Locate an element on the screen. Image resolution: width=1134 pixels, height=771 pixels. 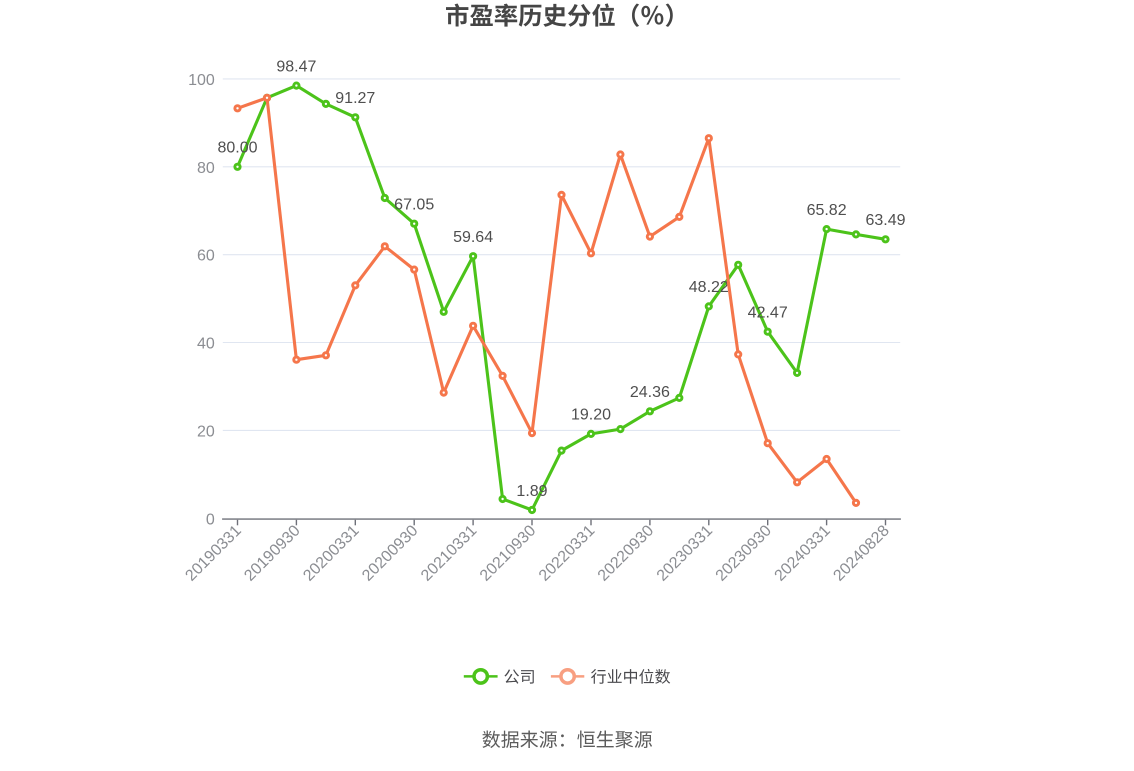
svg-text: 63.49 is located at coordinates (885, 220).